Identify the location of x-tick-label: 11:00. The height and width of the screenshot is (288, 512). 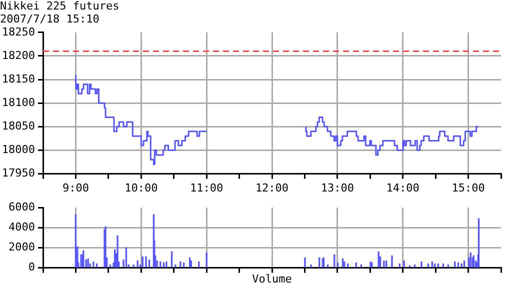
(207, 187).